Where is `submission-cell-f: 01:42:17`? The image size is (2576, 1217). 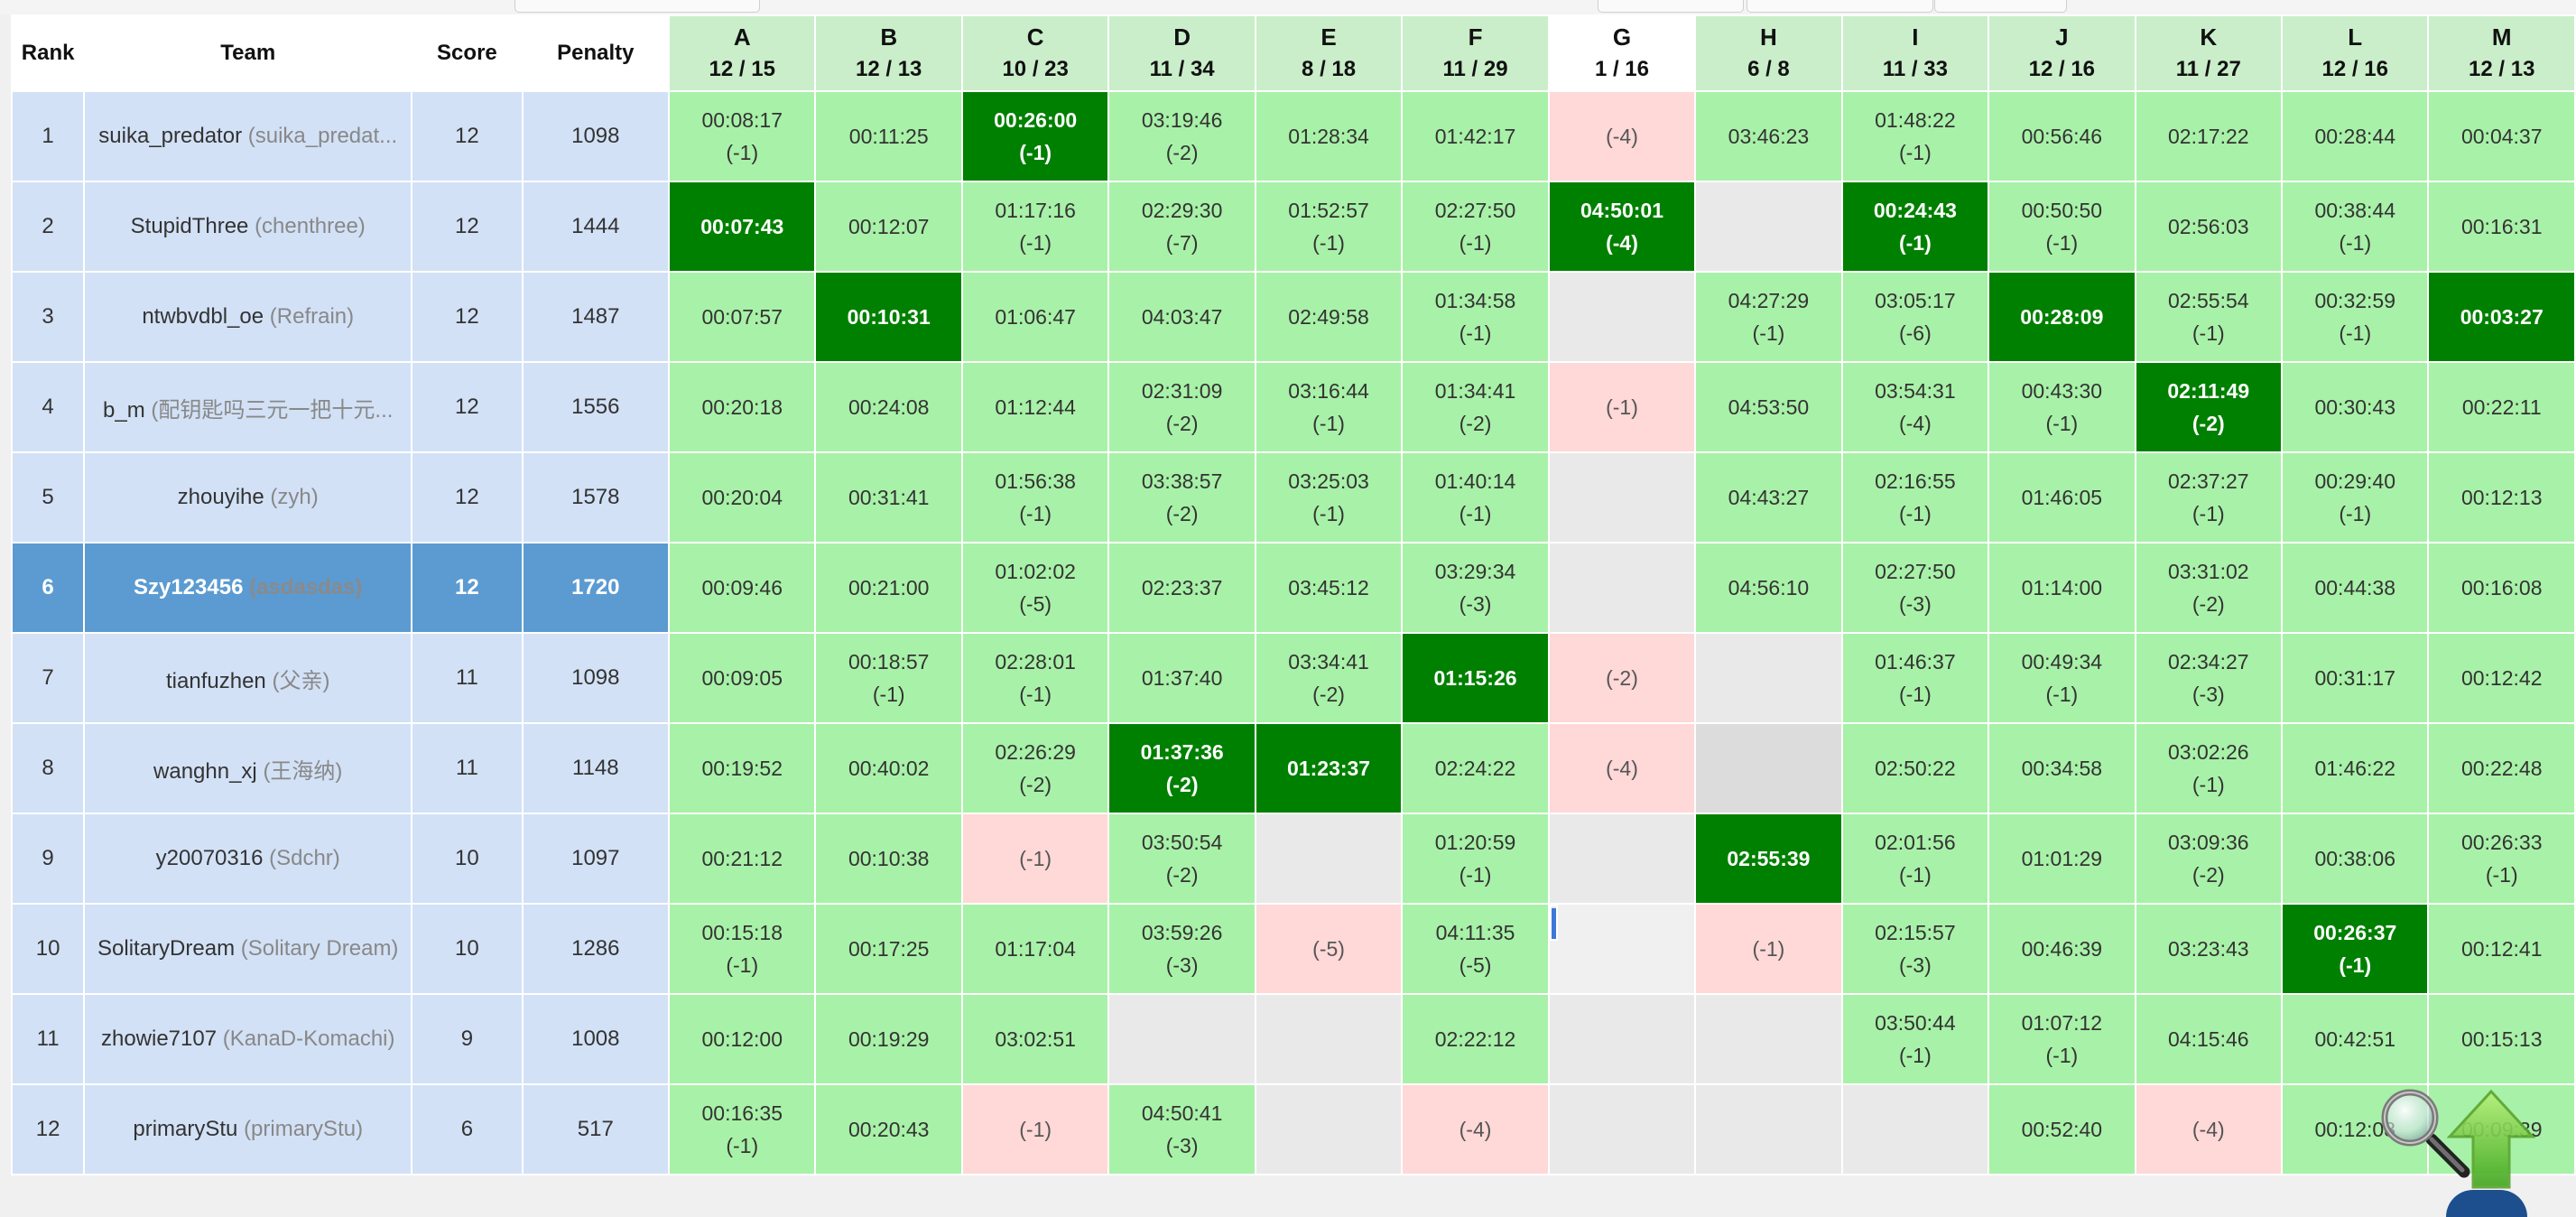 submission-cell-f: 01:42:17 is located at coordinates (1476, 136).